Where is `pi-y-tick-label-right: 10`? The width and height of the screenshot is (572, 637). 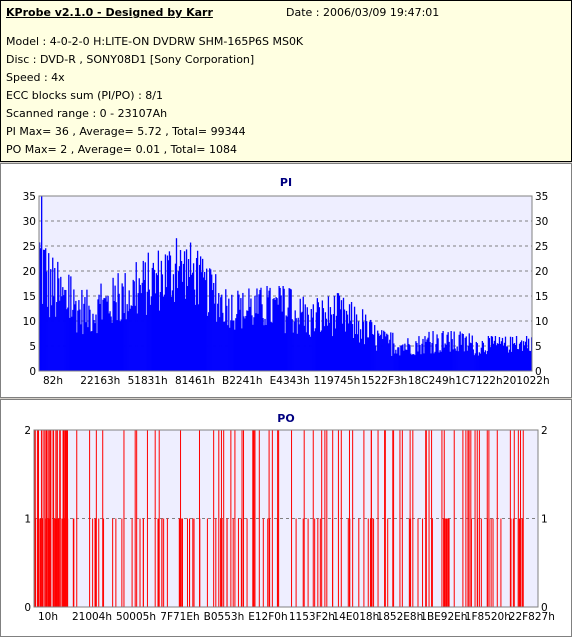 pi-y-tick-label-right: 10 is located at coordinates (541, 322).